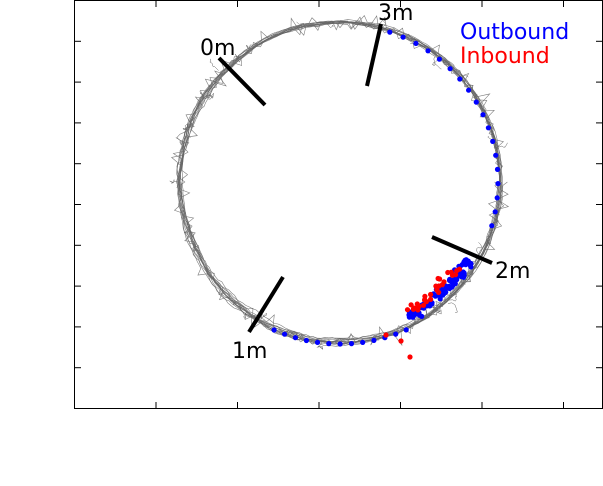 This screenshot has height=486, width=603. What do you see at coordinates (249, 351) in the screenshot?
I see `marker-label-1m: 1m` at bounding box center [249, 351].